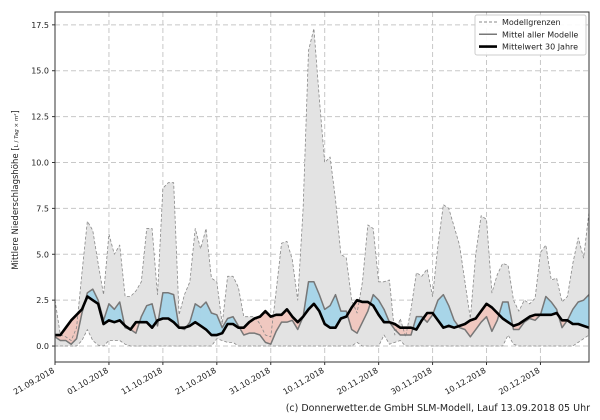  Describe the element at coordinates (34, 381) in the screenshot. I see `x-tick-label: 21.09.2018` at that location.